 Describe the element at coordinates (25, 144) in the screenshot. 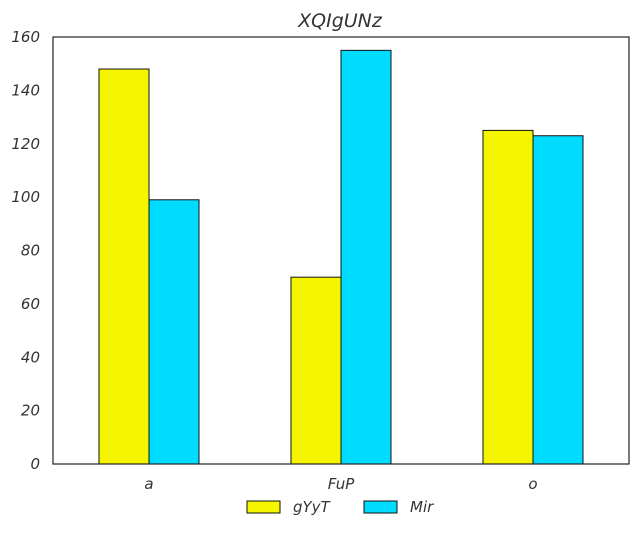

I see `y-tick-label: 120` at that location.